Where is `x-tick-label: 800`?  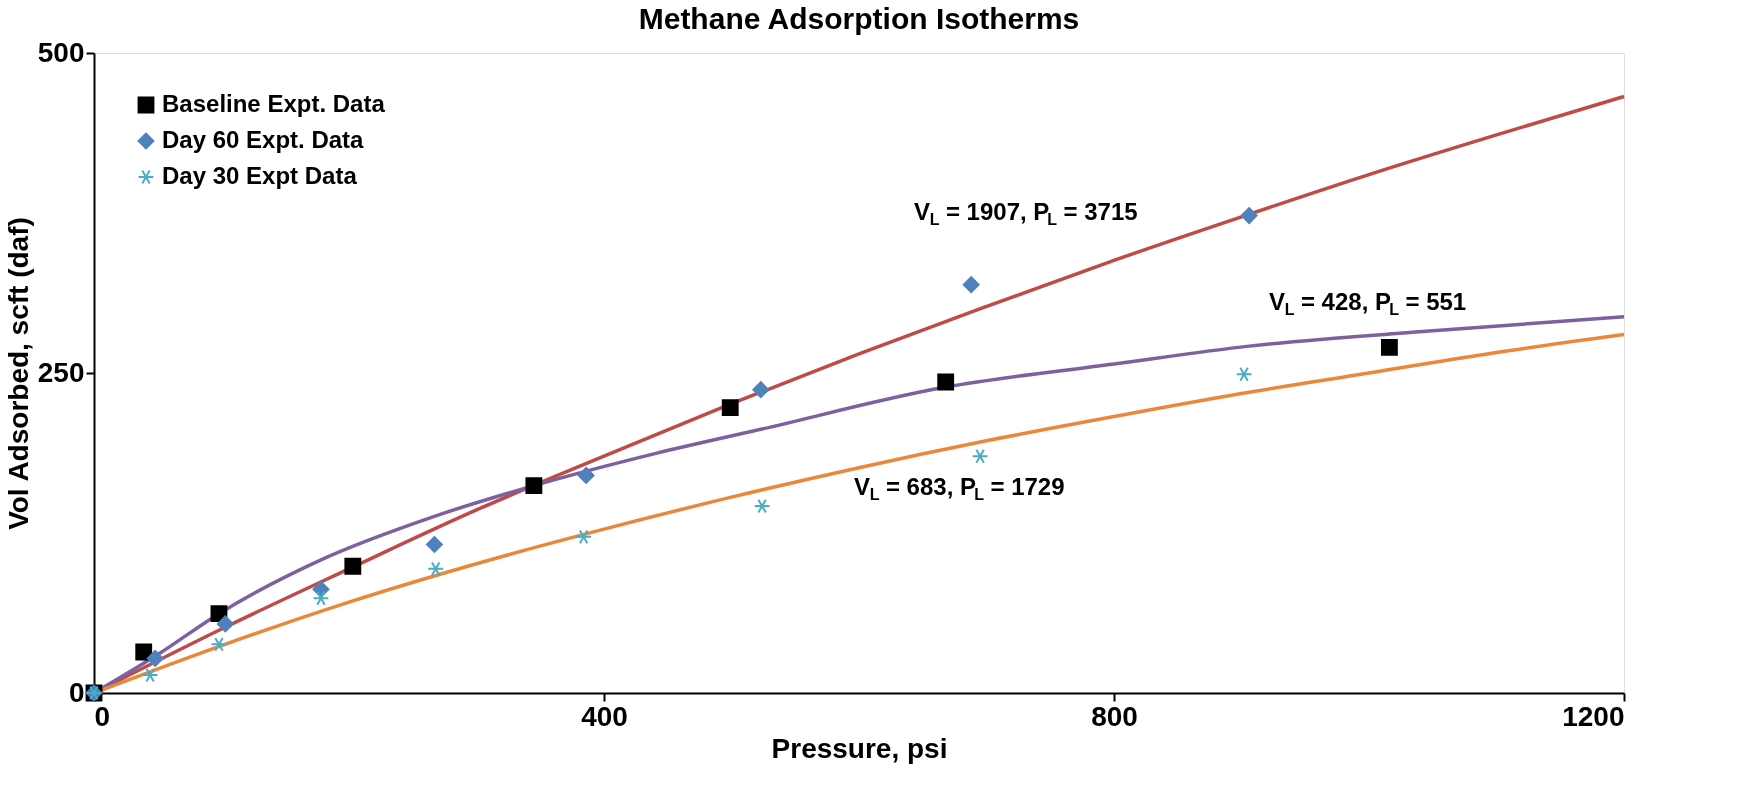
x-tick-label: 800 is located at coordinates (1114, 716).